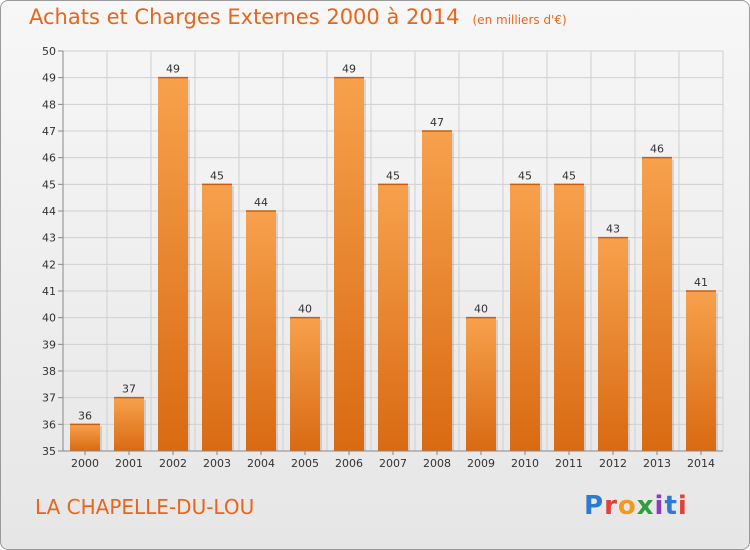 Image resolution: width=750 pixels, height=550 pixels. Describe the element at coordinates (49, 371) in the screenshot. I see `y-tick-label: 38` at that location.